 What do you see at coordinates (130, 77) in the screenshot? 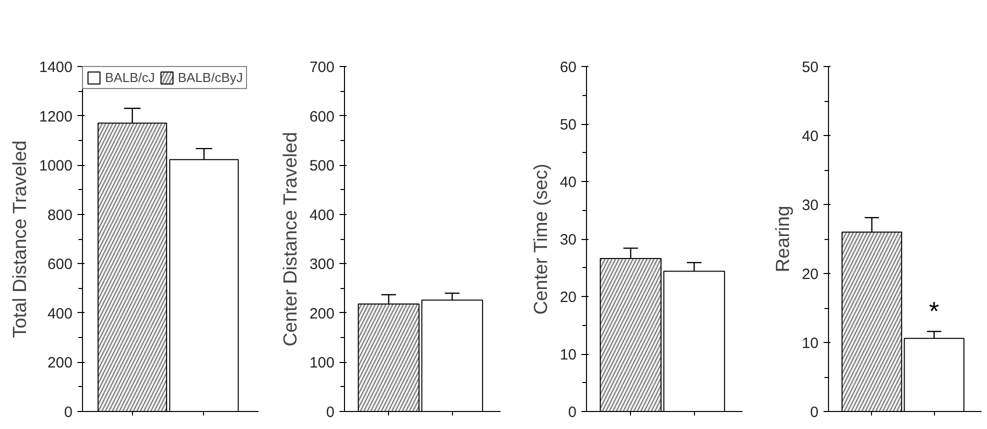
I see `legend-label: BALB/cJ` at bounding box center [130, 77].